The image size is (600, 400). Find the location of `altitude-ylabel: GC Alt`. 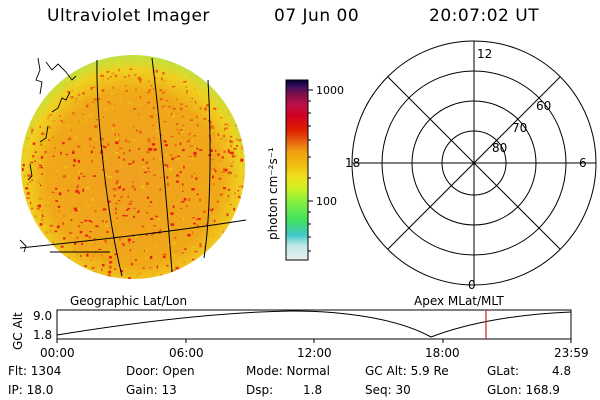

altitude-ylabel: GC Alt is located at coordinates (18, 331).